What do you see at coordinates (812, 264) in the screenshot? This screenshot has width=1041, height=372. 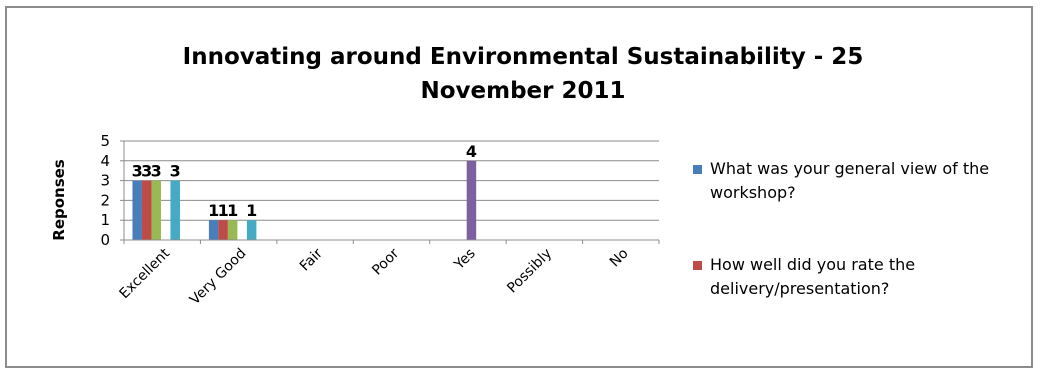 I see `legend-entry-text: How well did you rate the` at bounding box center [812, 264].